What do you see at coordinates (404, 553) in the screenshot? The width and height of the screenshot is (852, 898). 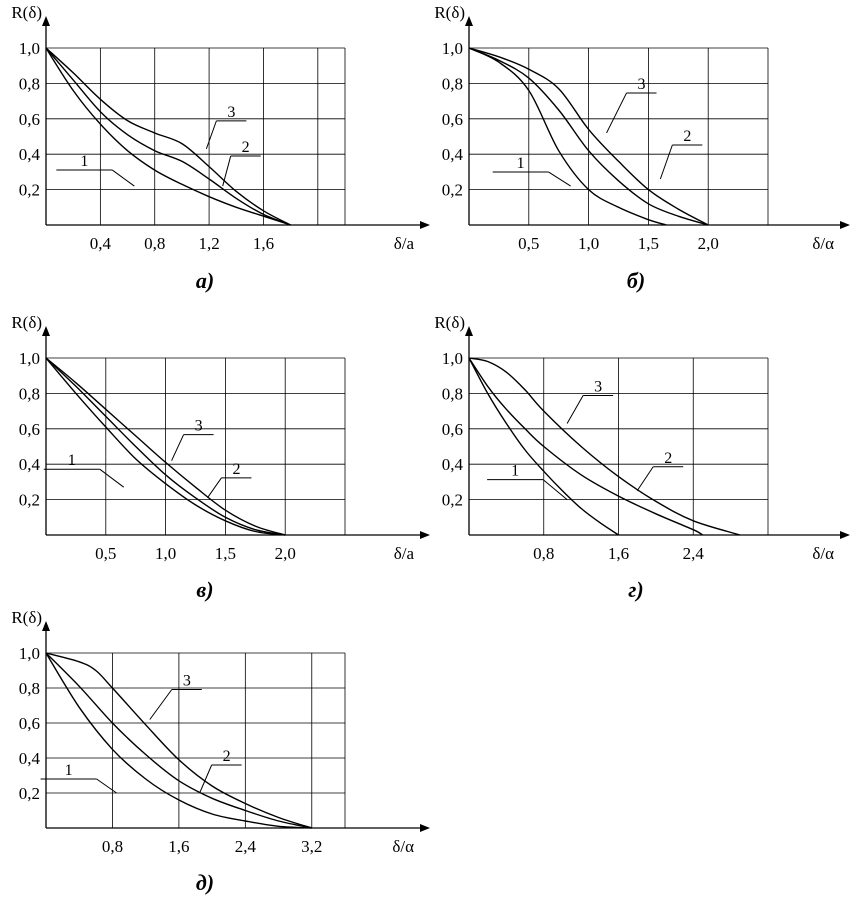 I see `x-axis-title: δ/a` at bounding box center [404, 553].